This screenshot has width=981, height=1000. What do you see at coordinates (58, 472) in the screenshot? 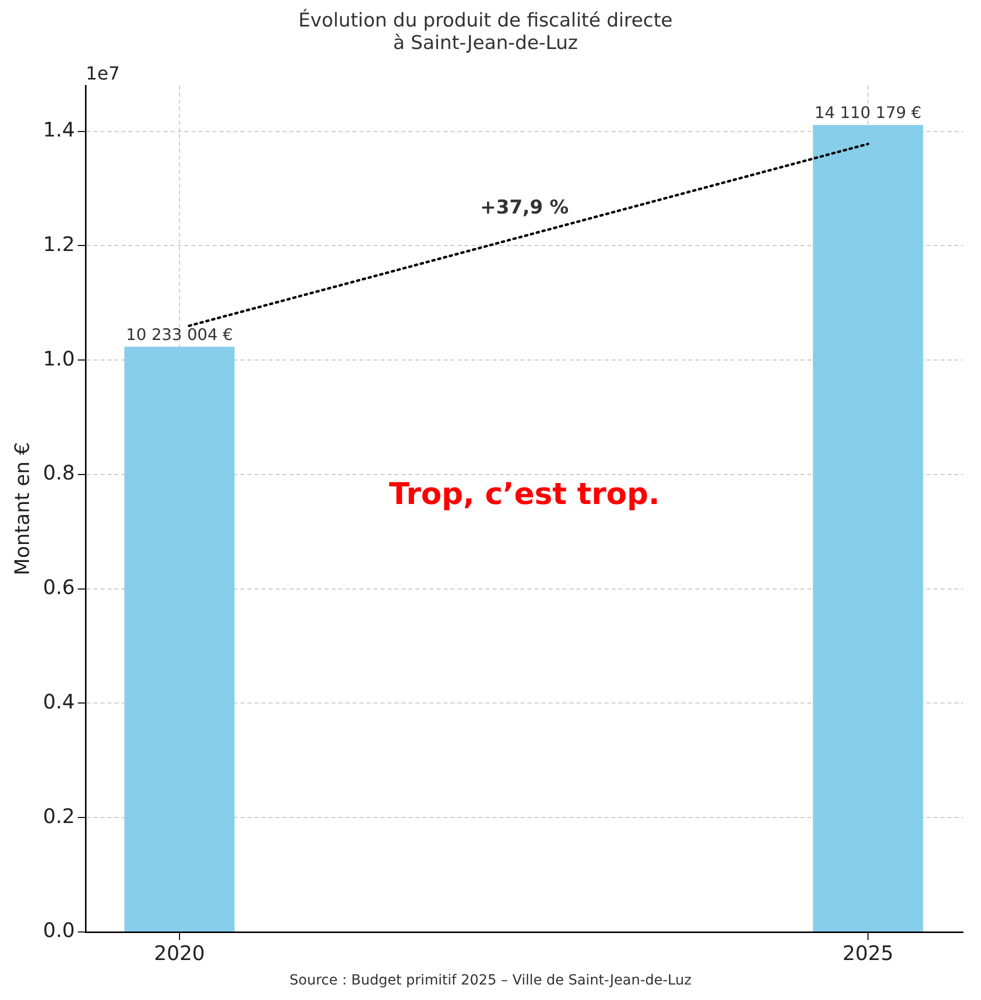
I see `y-tick-label: 0.8` at bounding box center [58, 472].